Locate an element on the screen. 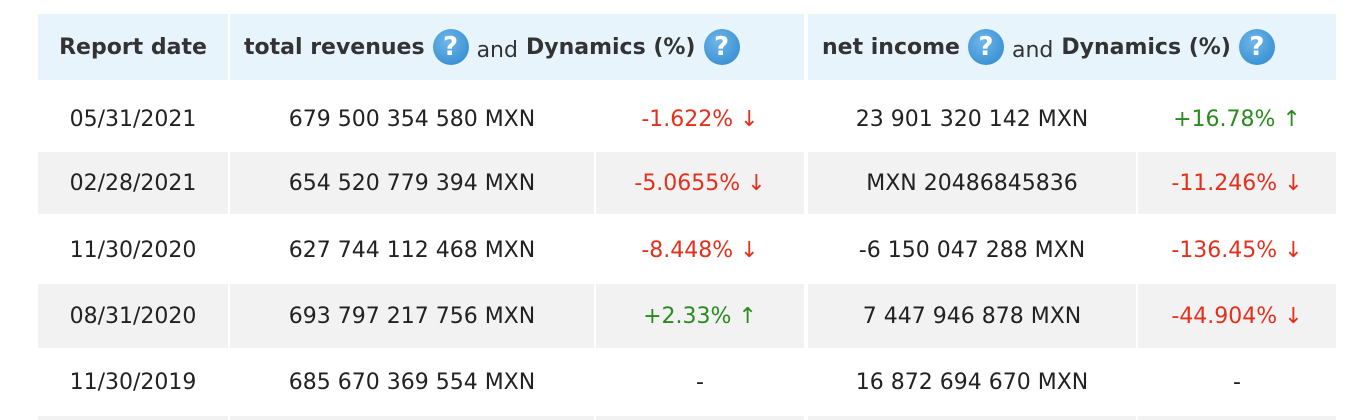  table-cell: -8.448% ↓ is located at coordinates (700, 250).